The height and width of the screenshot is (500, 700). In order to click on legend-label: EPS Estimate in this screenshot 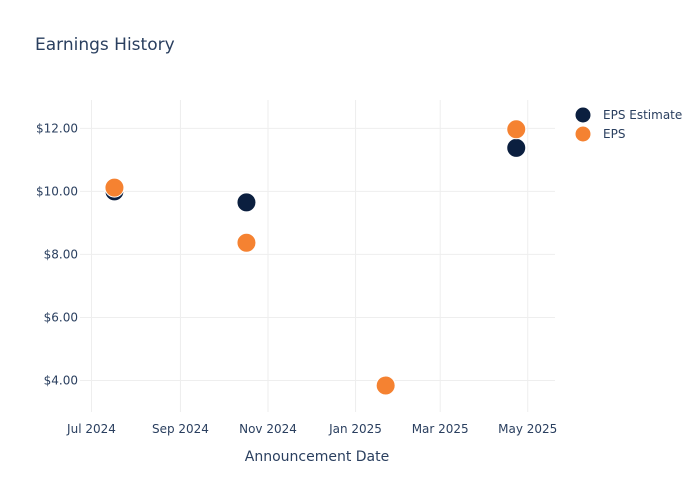, I will do `click(642, 115)`.